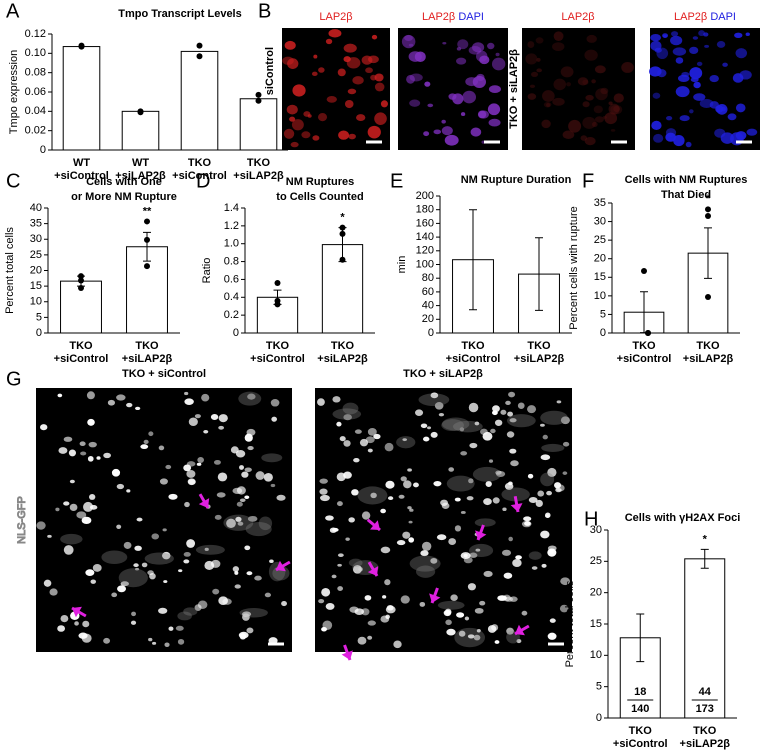 Image resolution: width=762 pixels, height=752 pixels. Describe the element at coordinates (396, 181) in the screenshot. I see `panel-letter: E` at that location.